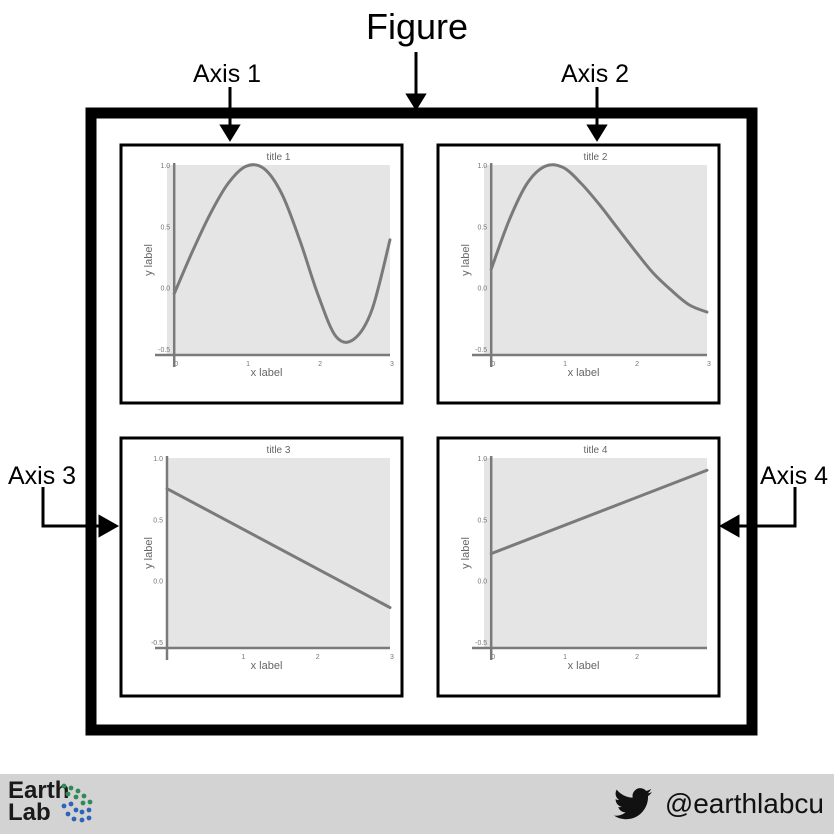  Describe the element at coordinates (227, 74) in the screenshot. I see `axis1-callout: Axis 1` at that location.